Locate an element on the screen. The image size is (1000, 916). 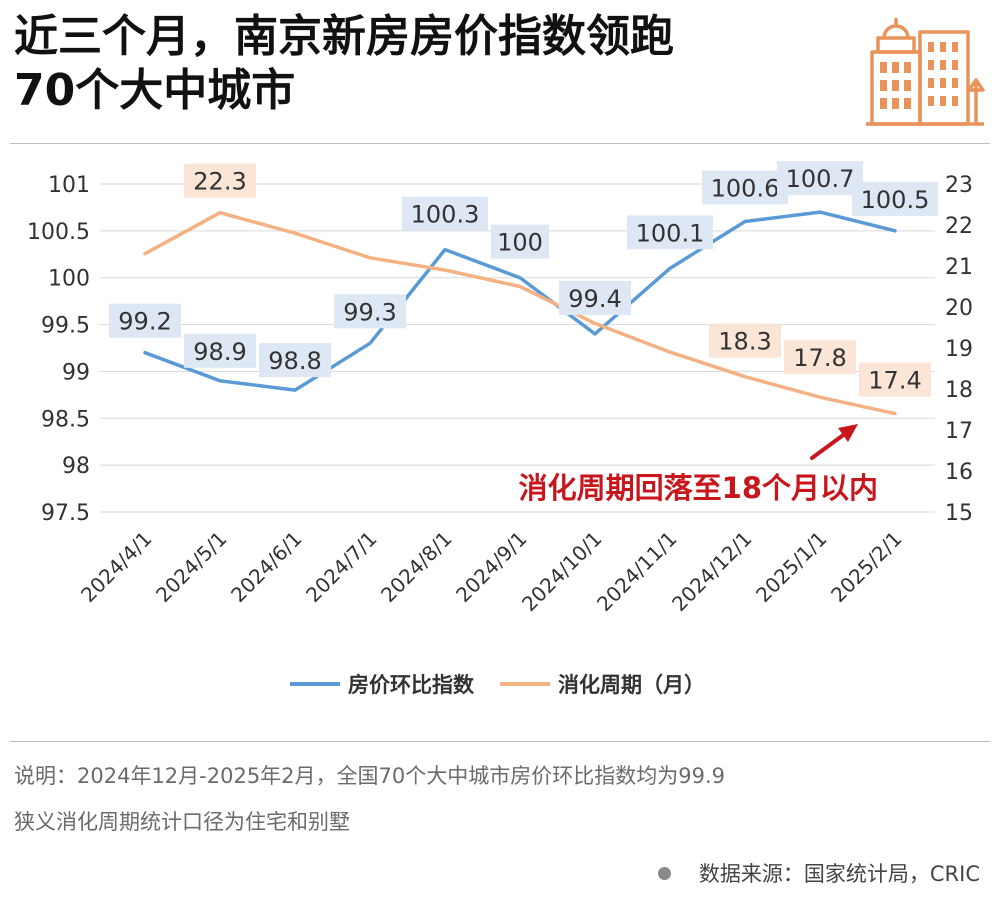
x-tick-label: 2024/10/1 is located at coordinates (561, 571).